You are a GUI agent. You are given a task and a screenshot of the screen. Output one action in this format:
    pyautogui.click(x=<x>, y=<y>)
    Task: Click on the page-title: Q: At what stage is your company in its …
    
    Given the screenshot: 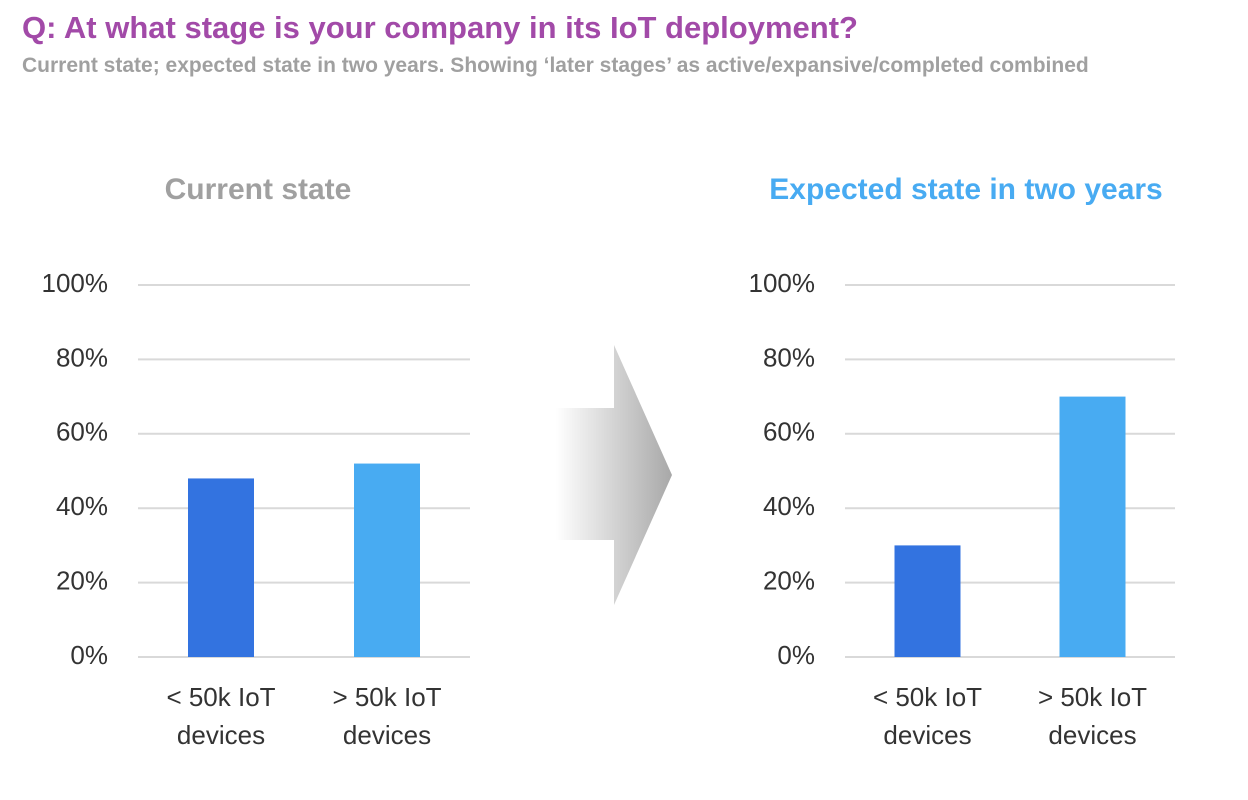 What is the action you would take?
    pyautogui.click(x=440, y=27)
    